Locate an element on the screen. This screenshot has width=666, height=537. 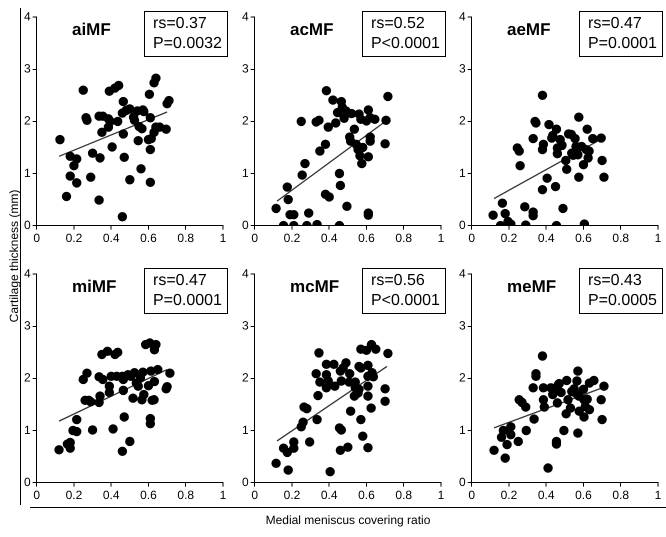
annotation: P=0.0005 is located at coordinates (623, 301).